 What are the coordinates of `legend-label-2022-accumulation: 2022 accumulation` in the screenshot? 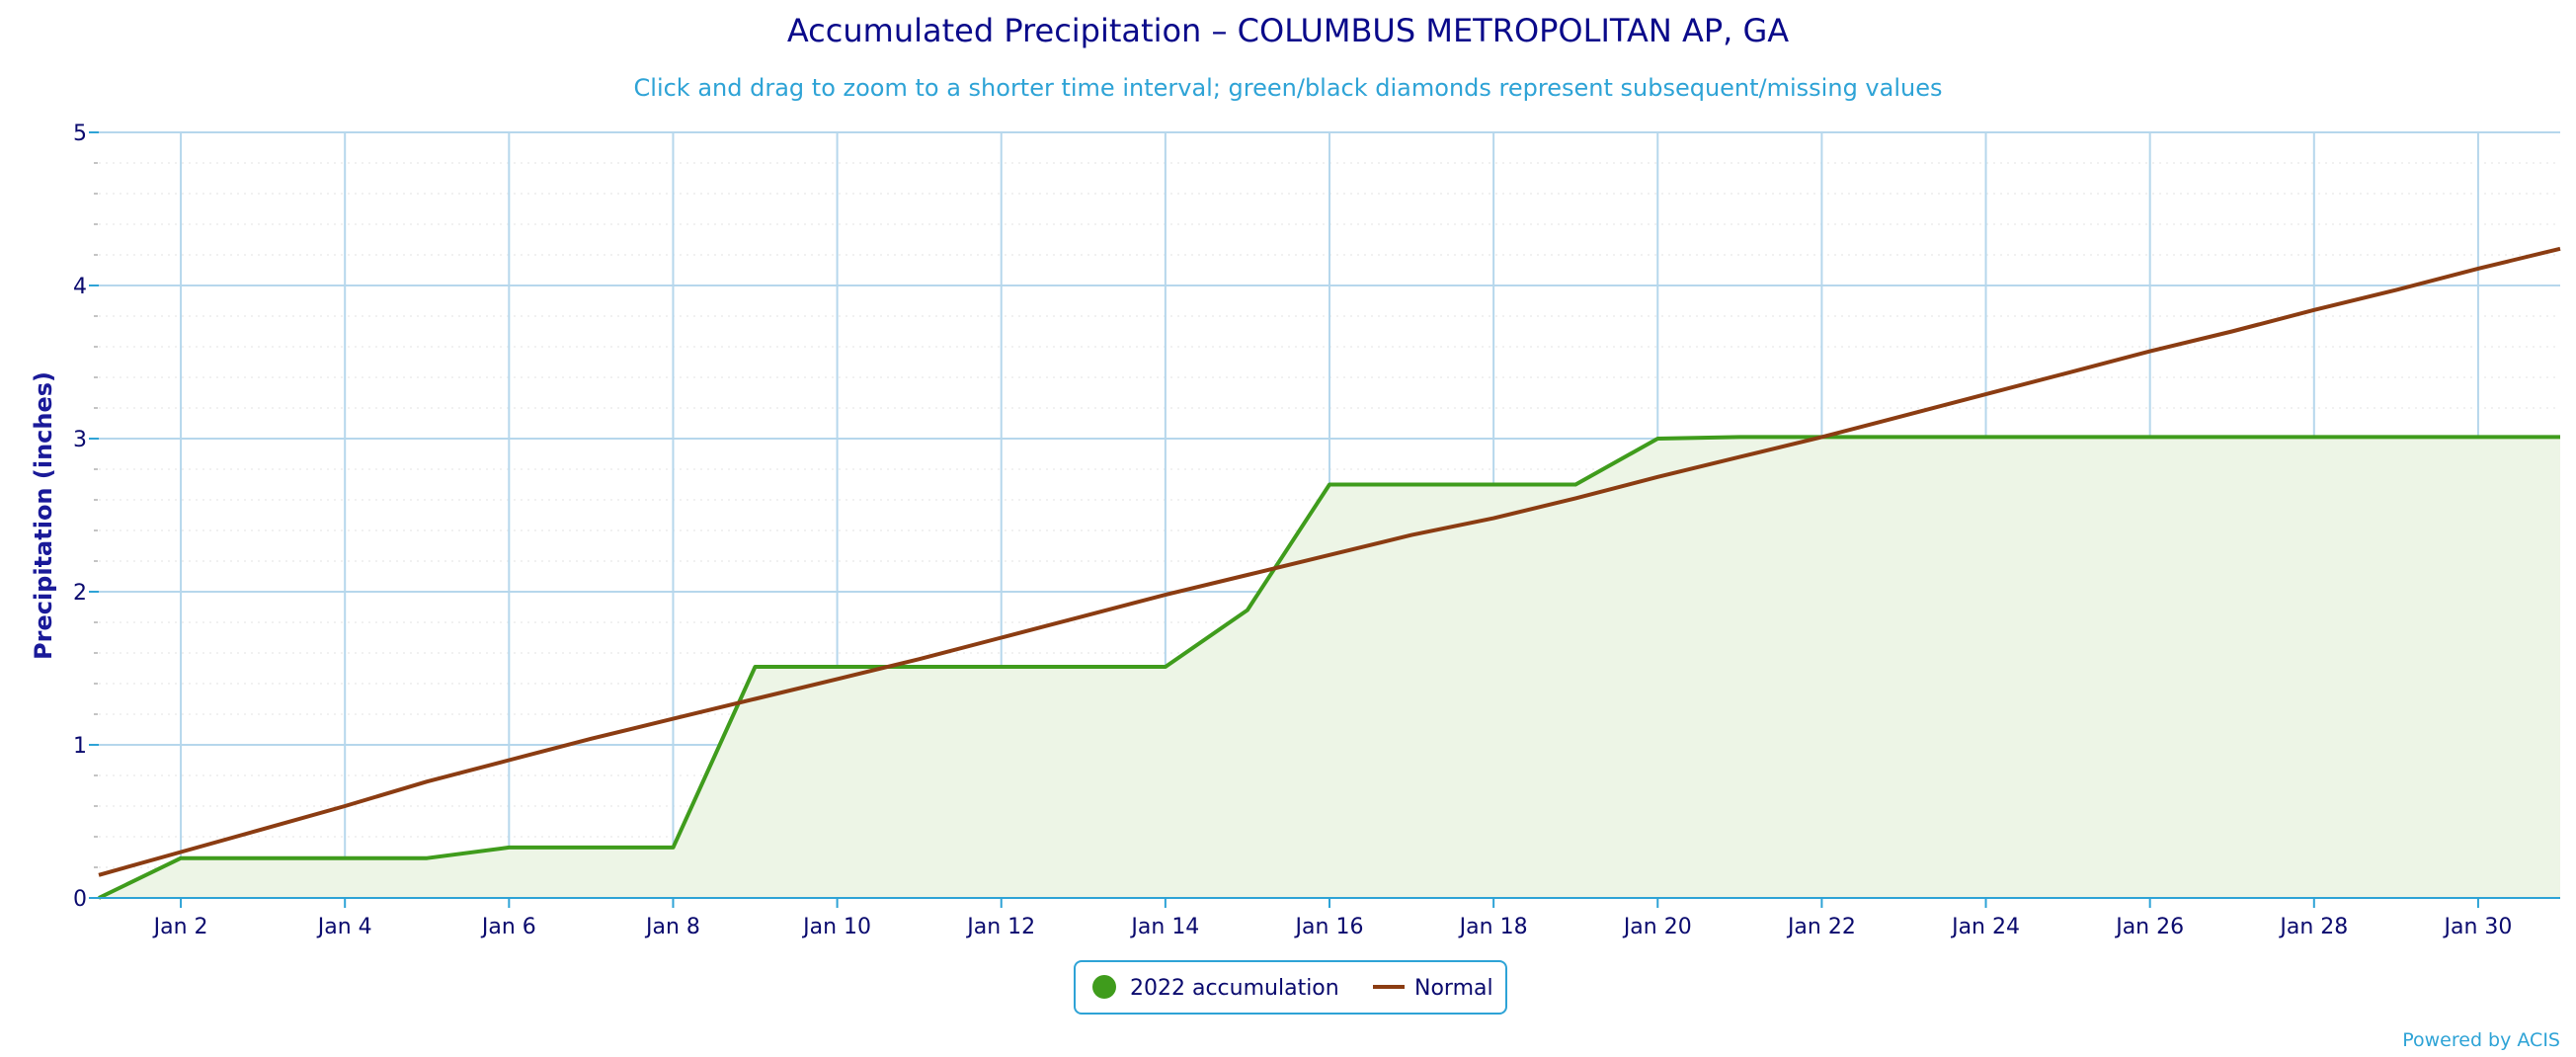 It's located at (1234, 988).